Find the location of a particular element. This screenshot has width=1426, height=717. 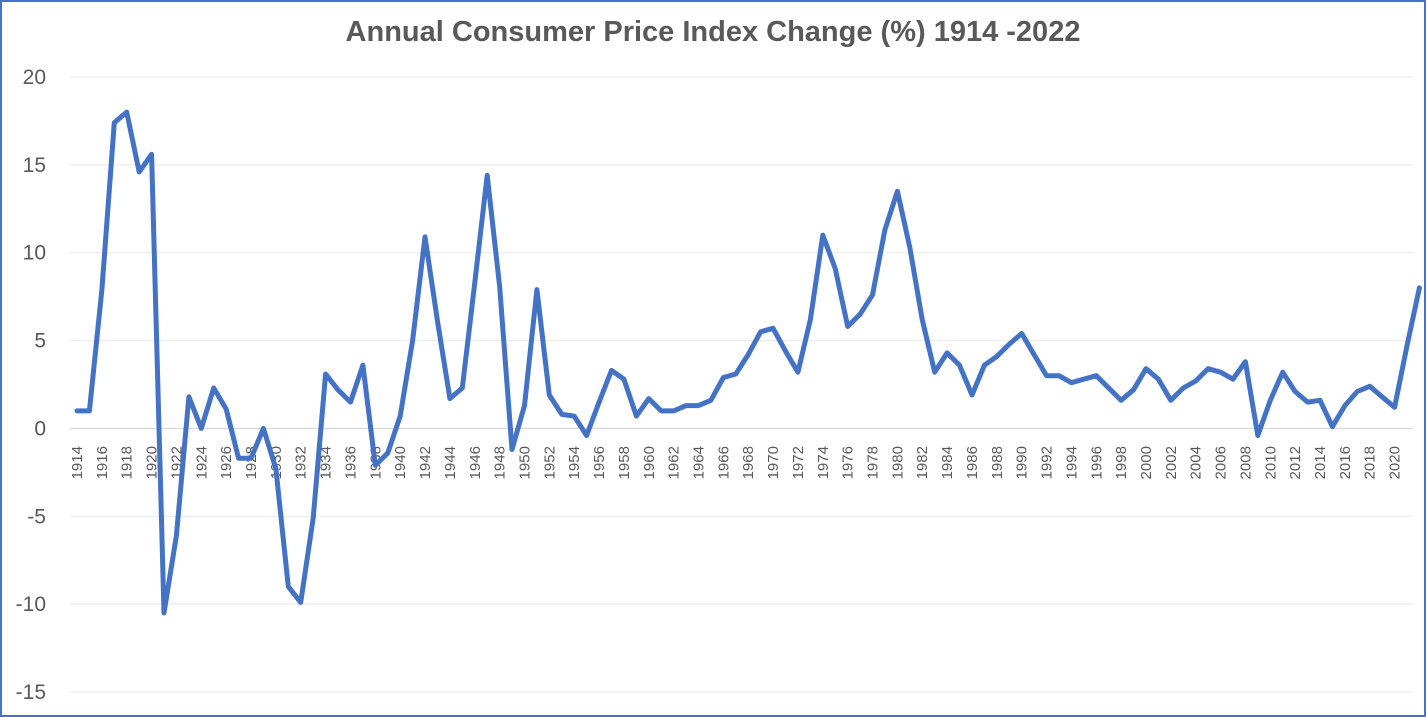

y-tick-label: -15 is located at coordinates (31, 692).